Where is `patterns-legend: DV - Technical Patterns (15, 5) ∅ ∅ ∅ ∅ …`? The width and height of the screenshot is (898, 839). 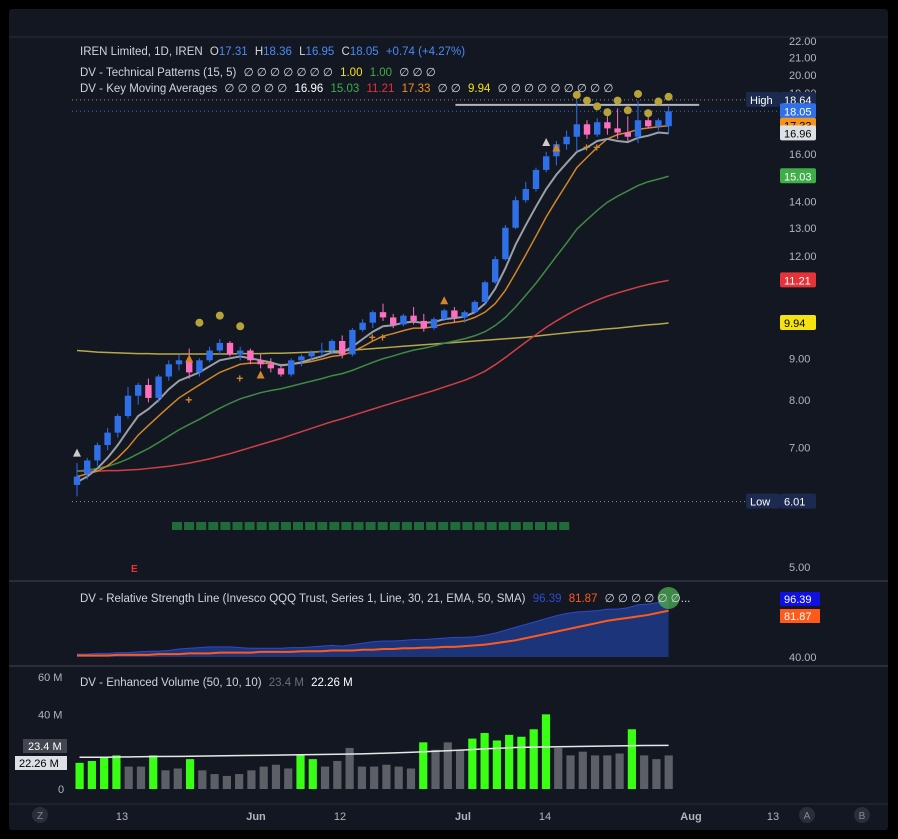 patterns-legend: DV - Technical Patterns (15, 5) ∅ ∅ ∅ ∅ … is located at coordinates (260, 72).